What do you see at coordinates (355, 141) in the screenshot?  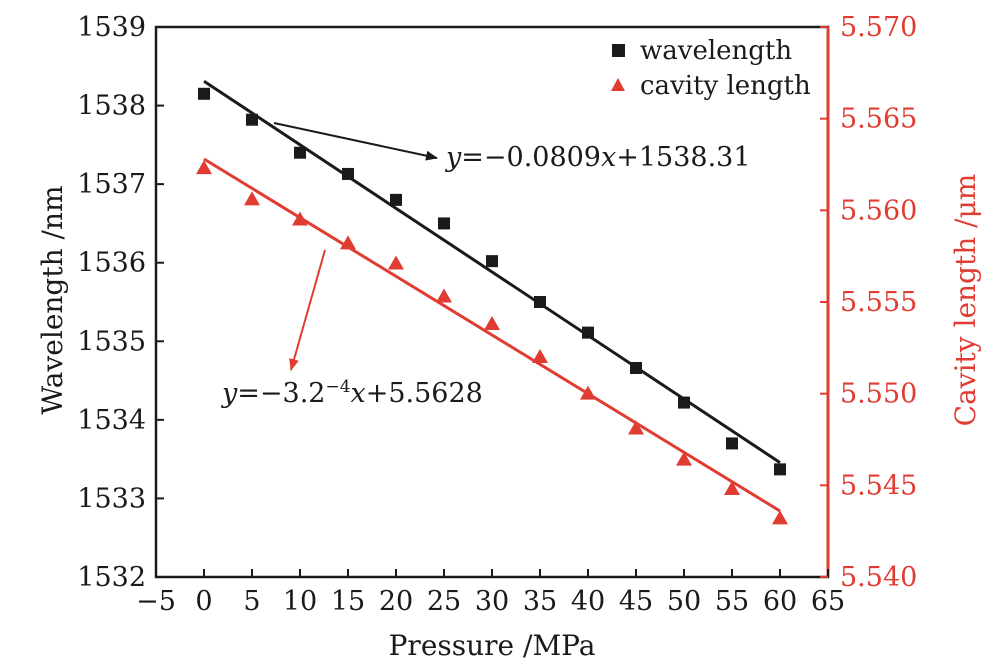 I see `wavelength-equation-arrow` at bounding box center [355, 141].